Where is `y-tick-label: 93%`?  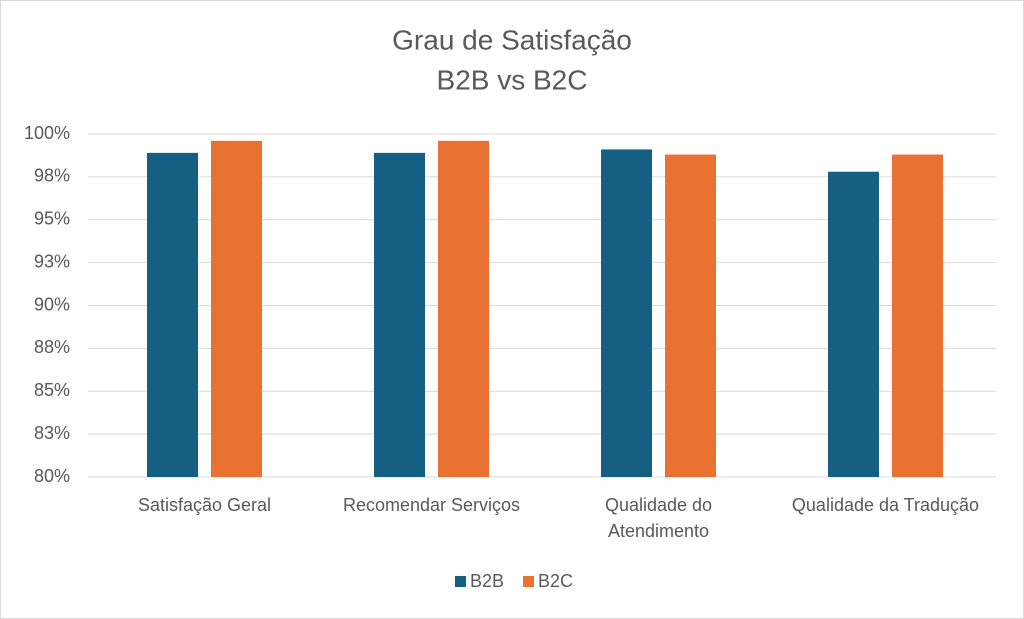 y-tick-label: 93% is located at coordinates (52, 261).